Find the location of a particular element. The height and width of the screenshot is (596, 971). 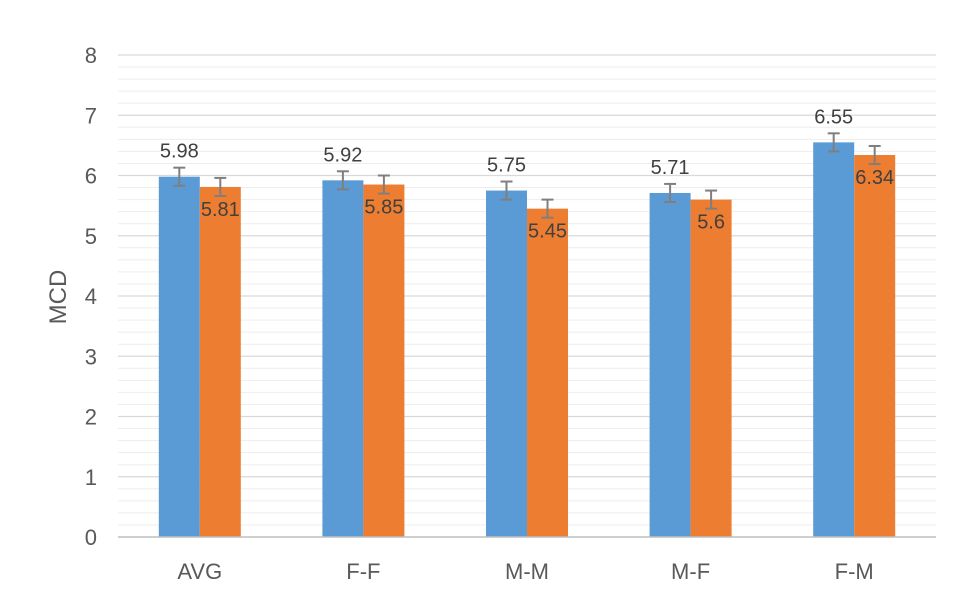

y-tick-label: 8 is located at coordinates (91, 55).